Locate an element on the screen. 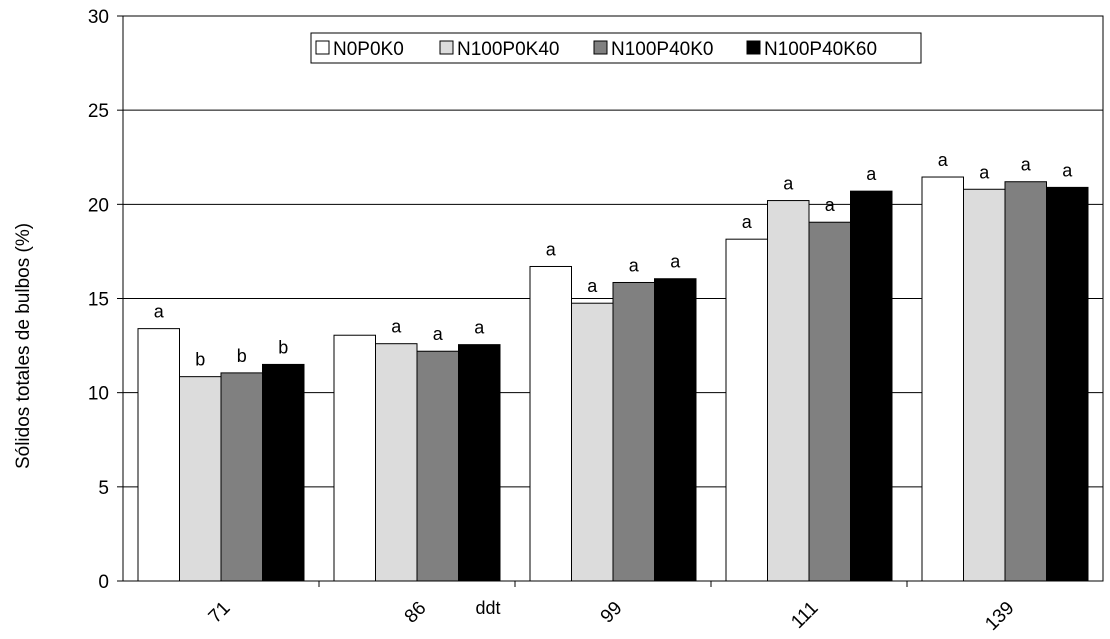 The width and height of the screenshot is (1110, 639). x-tick-label: 71 is located at coordinates (220, 613).